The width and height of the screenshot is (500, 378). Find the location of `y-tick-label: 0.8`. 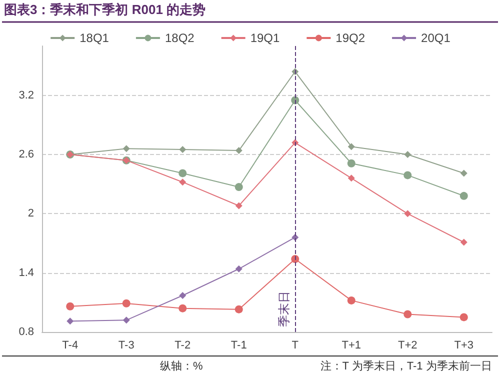

y-tick-label: 0.8 is located at coordinates (26, 332).